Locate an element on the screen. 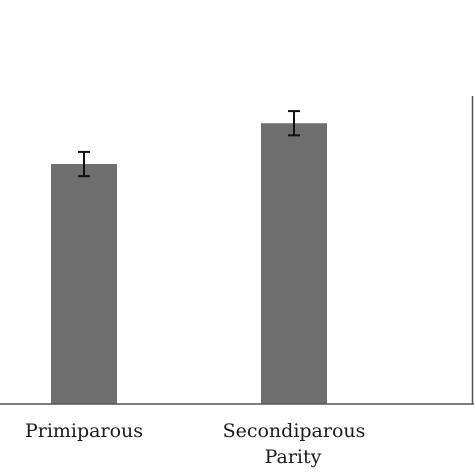 The width and height of the screenshot is (474, 474). x-tick-labels: PrimiparousSecondiparousMu is located at coordinates (195, 431).